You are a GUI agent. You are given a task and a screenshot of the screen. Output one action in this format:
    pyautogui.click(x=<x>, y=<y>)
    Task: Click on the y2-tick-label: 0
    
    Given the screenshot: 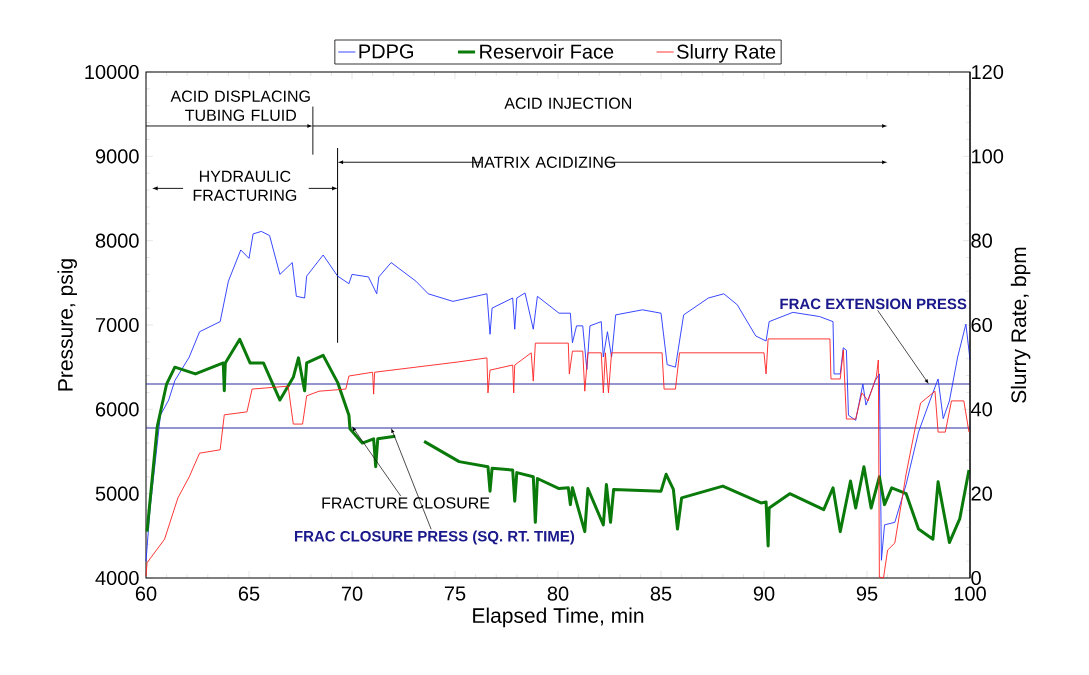 What is the action you would take?
    pyautogui.click(x=976, y=578)
    